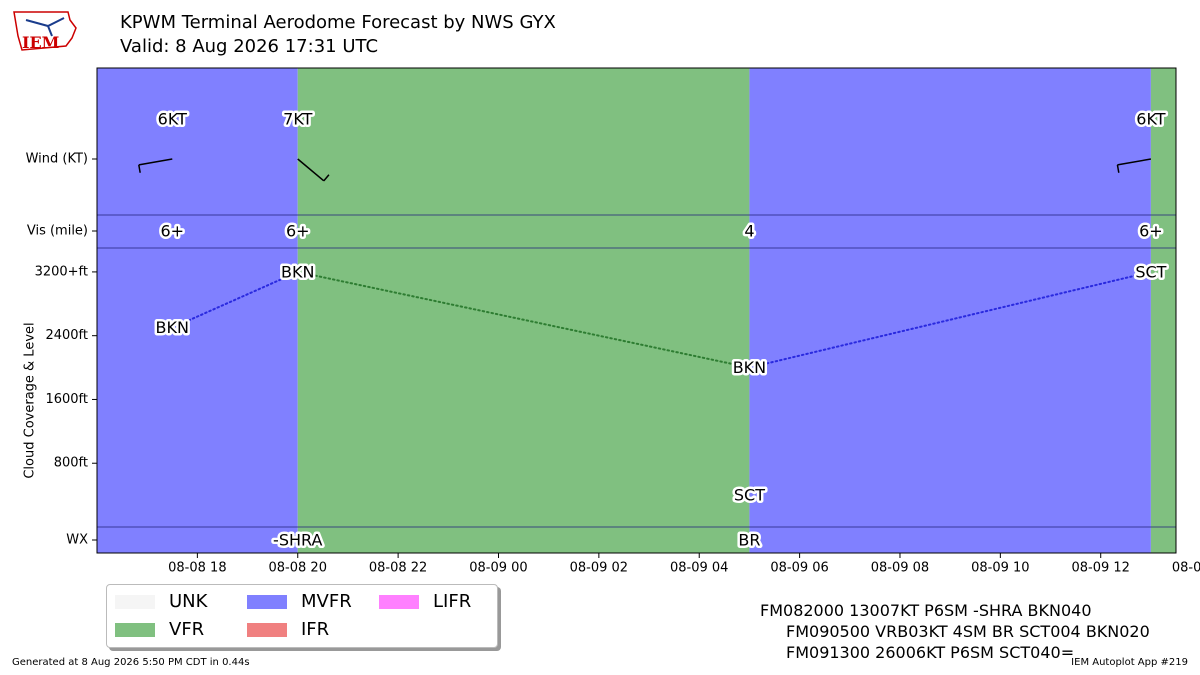 This screenshot has width=1200, height=675. What do you see at coordinates (930, 652) in the screenshot?
I see `taf-line-3: FM091300 26006KT P6SM SCT040=` at bounding box center [930, 652].